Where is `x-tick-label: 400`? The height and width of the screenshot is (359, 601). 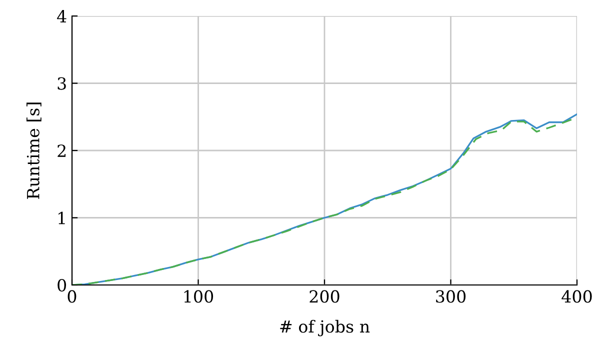 x-tick-label: 400 is located at coordinates (577, 296).